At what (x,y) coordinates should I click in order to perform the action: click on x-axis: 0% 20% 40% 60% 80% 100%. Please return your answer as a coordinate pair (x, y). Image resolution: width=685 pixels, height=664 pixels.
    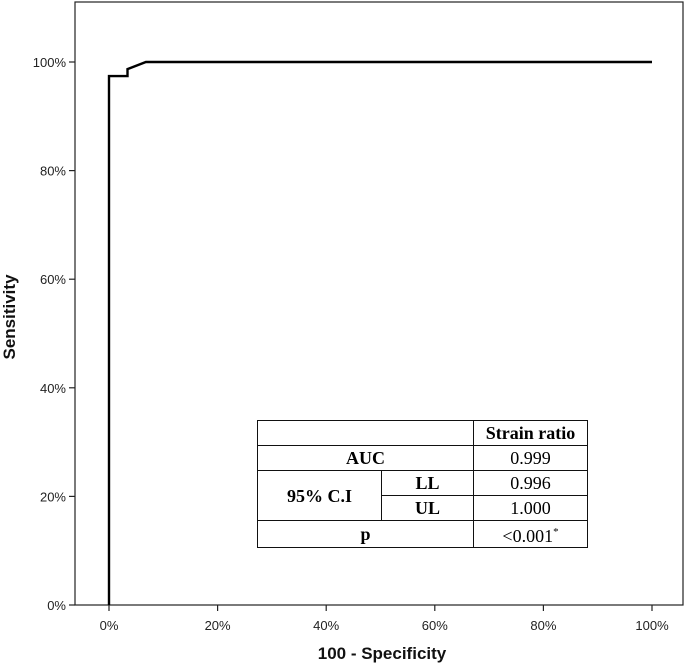
    Looking at the image, I should click on (384, 619).